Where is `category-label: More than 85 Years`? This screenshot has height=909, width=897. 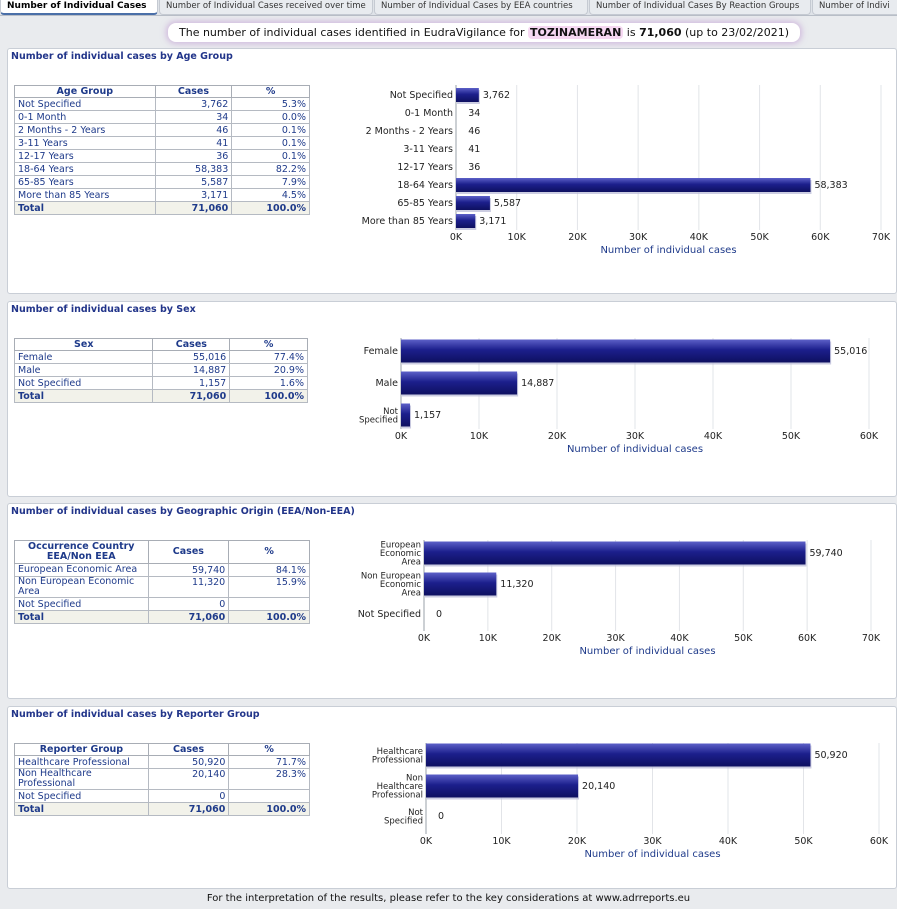
category-label: More than 85 Years is located at coordinates (407, 221).